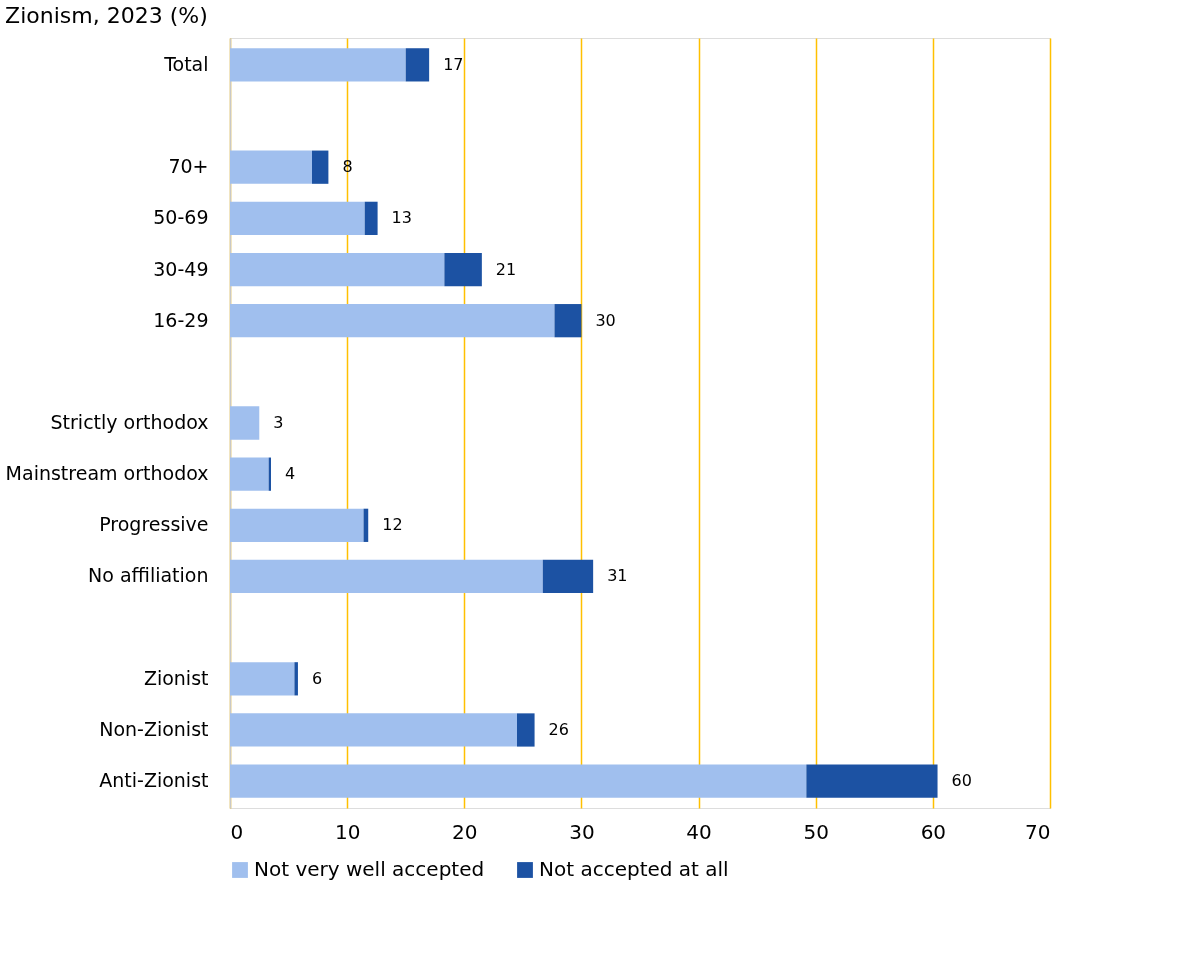 The height and width of the screenshot is (962, 1200). I want to click on total-label: 21, so click(506, 269).